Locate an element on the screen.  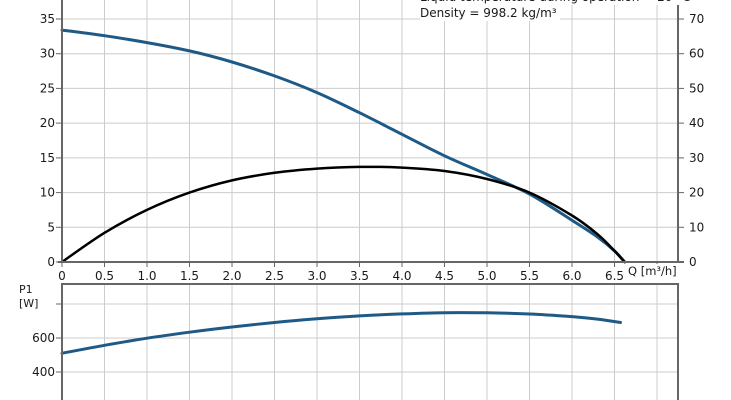
p1-axis-label: P1 is located at coordinates (26, 289).